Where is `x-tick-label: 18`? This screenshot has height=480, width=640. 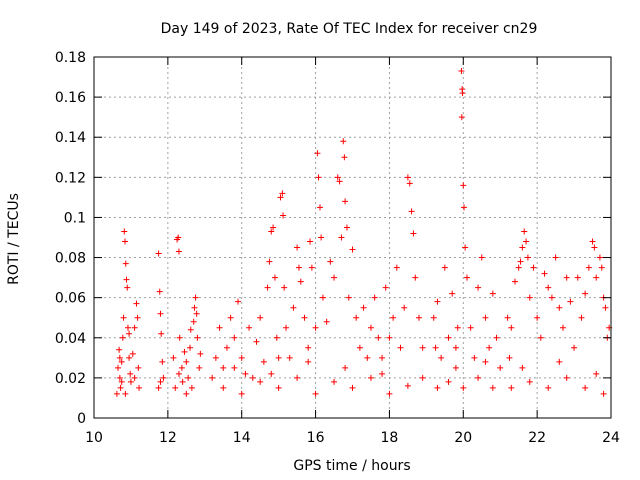
x-tick-label: 18 is located at coordinates (390, 438).